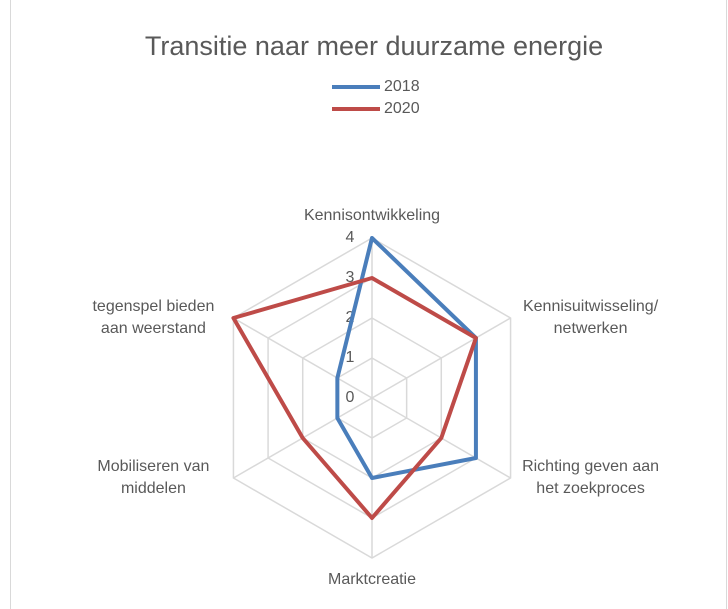 This screenshot has width=728, height=609. I want to click on legend-label: 2018, so click(402, 86).